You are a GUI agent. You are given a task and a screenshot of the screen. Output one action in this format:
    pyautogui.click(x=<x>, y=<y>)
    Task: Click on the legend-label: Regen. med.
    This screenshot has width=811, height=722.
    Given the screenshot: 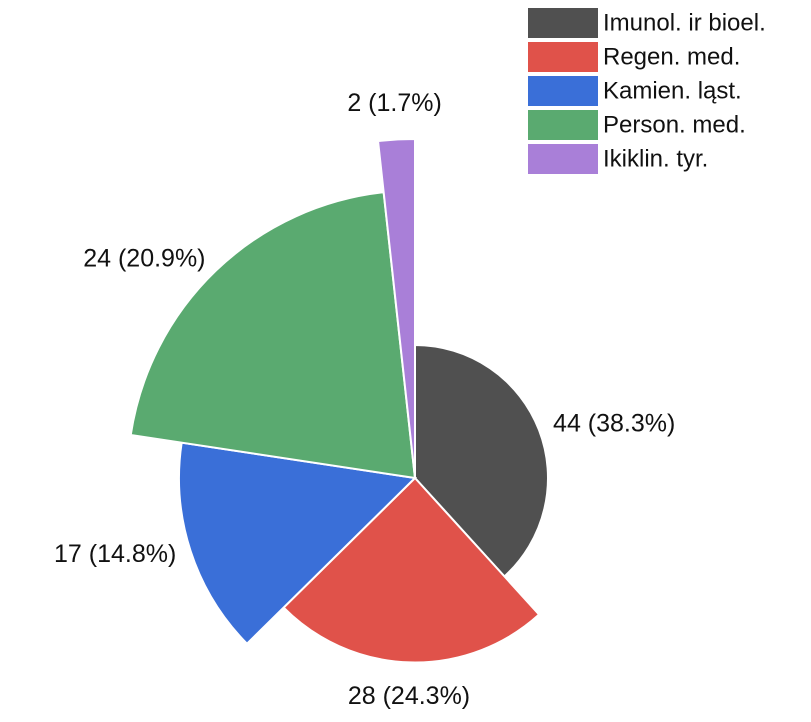 What is the action you would take?
    pyautogui.click(x=671, y=56)
    